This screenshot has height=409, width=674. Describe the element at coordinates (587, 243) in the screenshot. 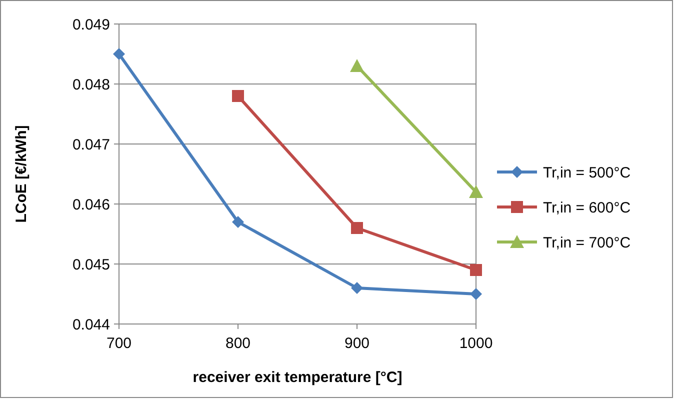

I see `legend-label: Tr,in = 700°C` at that location.